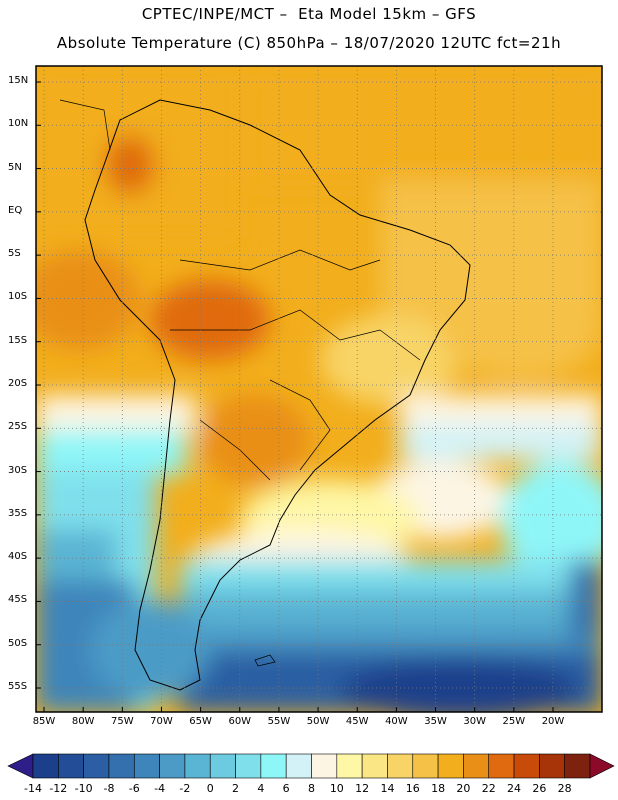 Image resolution: width=618 pixels, height=800 pixels. I want to click on colorbar-label: 16, so click(412, 788).